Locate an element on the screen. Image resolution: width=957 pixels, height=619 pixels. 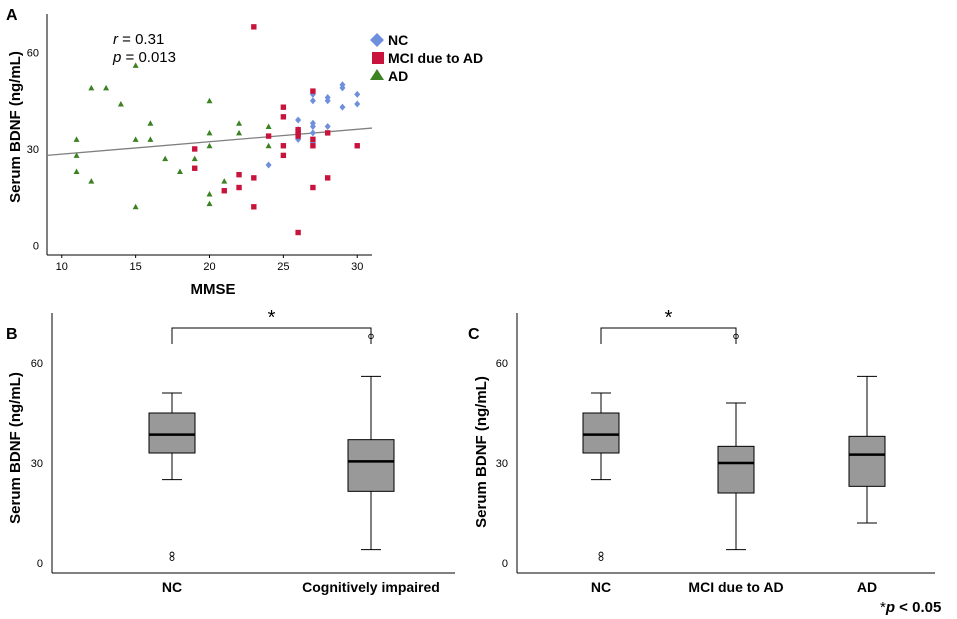
box-category-label: Cognitively impaired is located at coordinates (371, 587).